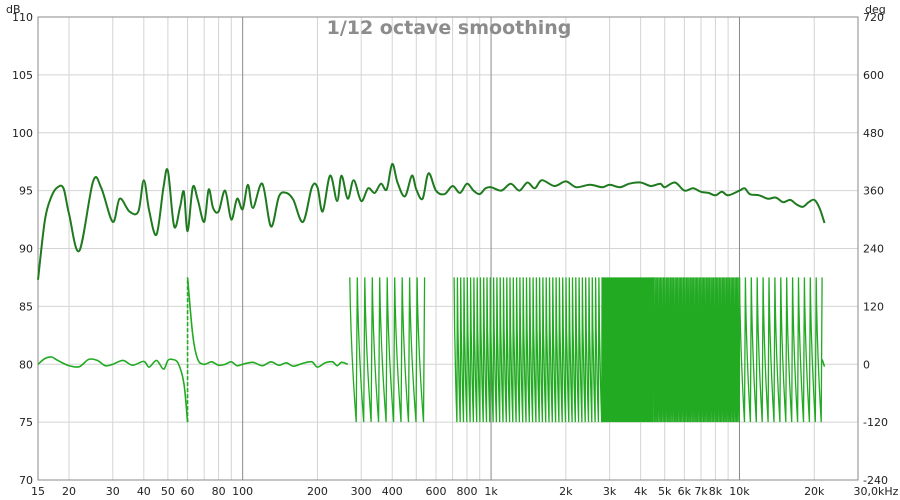 This screenshot has width=900, height=500. Describe the element at coordinates (873, 133) in the screenshot. I see `y-tick-label-right: 480` at that location.